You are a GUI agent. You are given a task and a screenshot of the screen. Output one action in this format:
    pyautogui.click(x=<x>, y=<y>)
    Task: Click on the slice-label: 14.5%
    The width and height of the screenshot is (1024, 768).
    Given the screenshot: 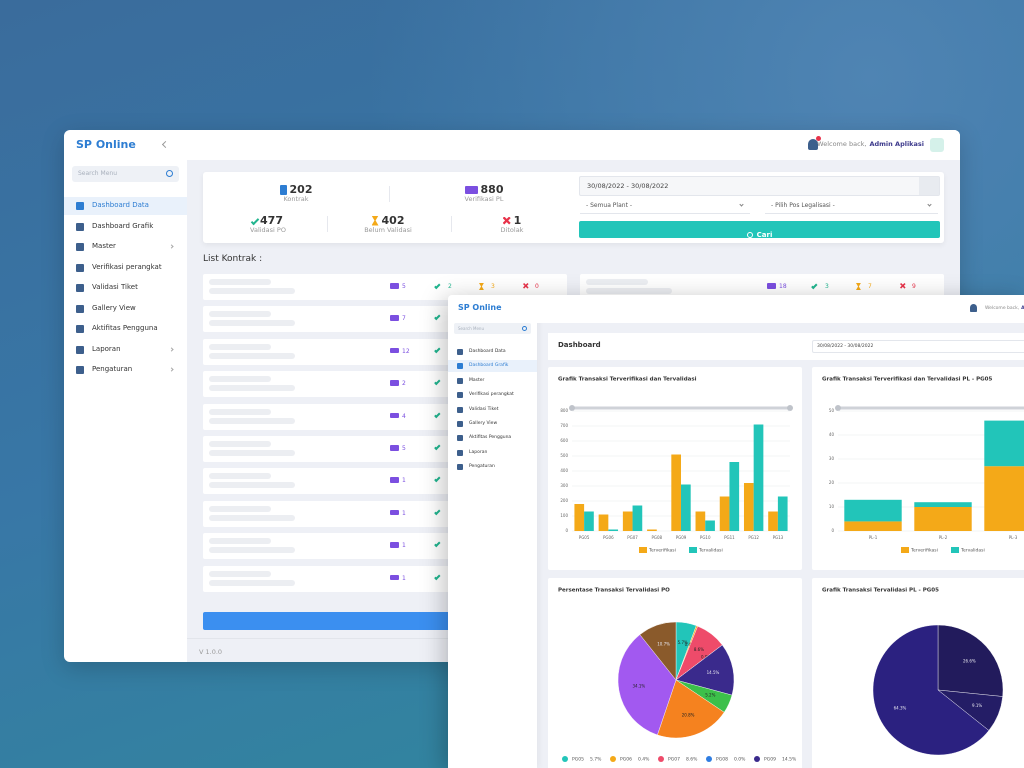 What is the action you would take?
    pyautogui.click(x=713, y=672)
    